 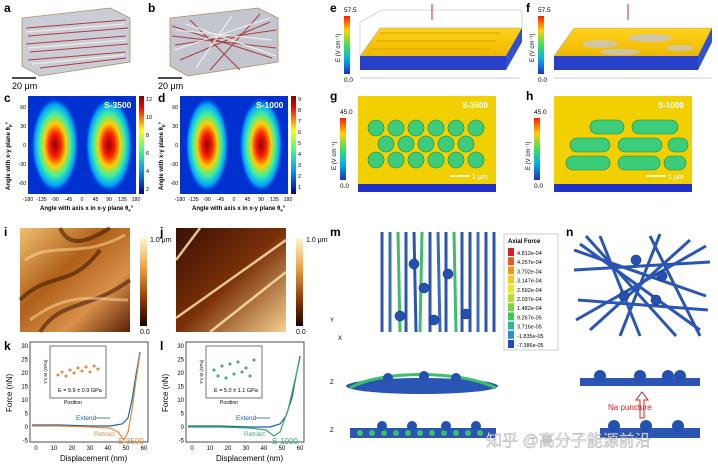 What do you see at coordinates (529, 318) in the screenshot?
I see `axial-force-value: 9.267e-05` at bounding box center [529, 318].